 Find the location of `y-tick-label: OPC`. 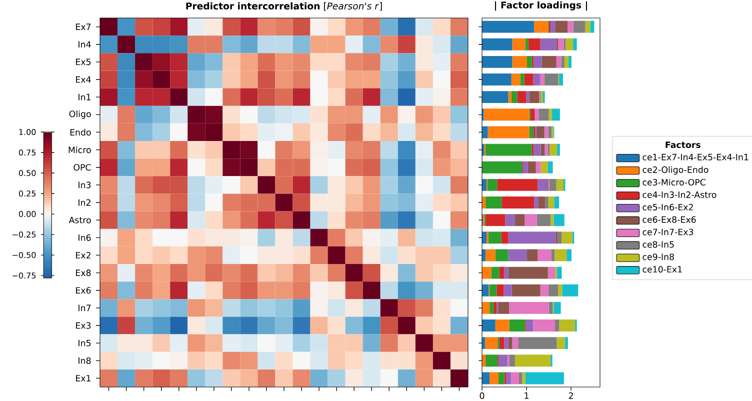

y-tick-label: OPC is located at coordinates (82, 167).